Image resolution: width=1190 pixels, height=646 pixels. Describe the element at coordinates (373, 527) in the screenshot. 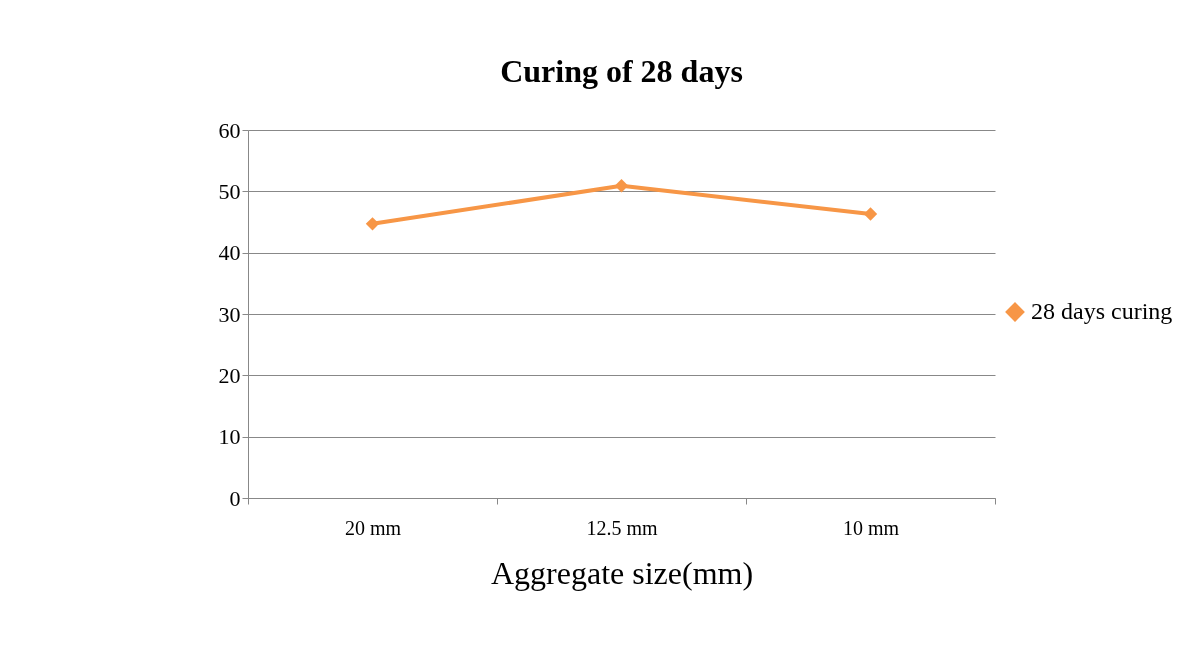

I see `x-tick-label: 20 mm` at that location.